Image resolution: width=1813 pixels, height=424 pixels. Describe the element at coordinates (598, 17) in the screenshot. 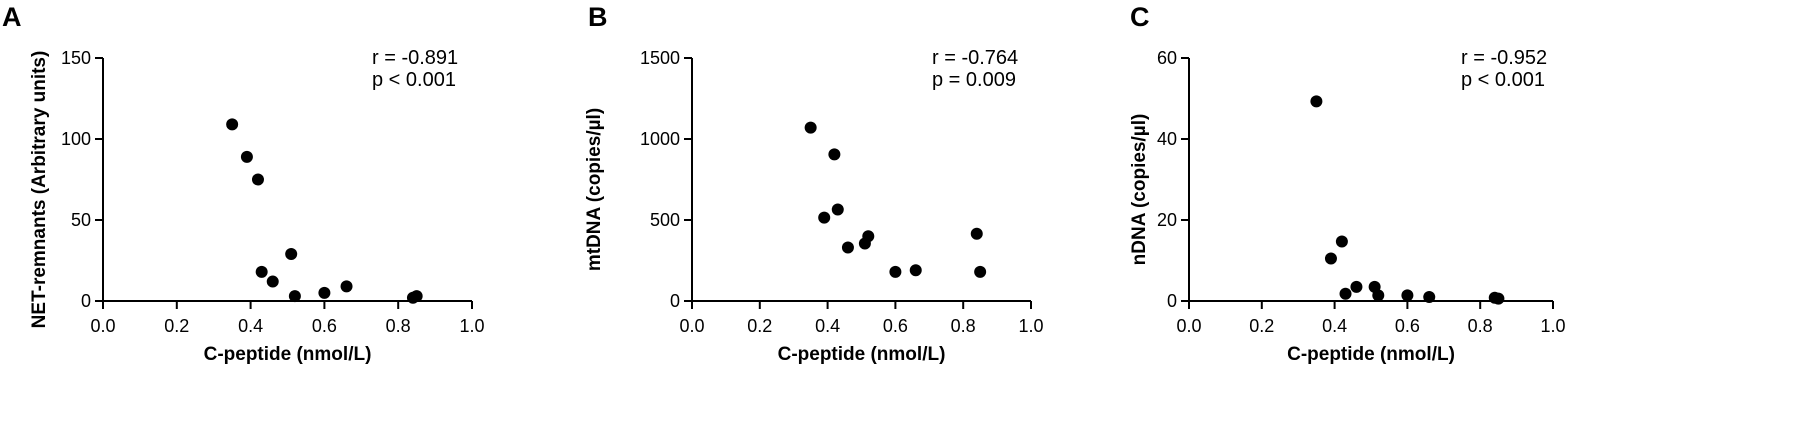

I see `panel-b-letter: B` at that location.